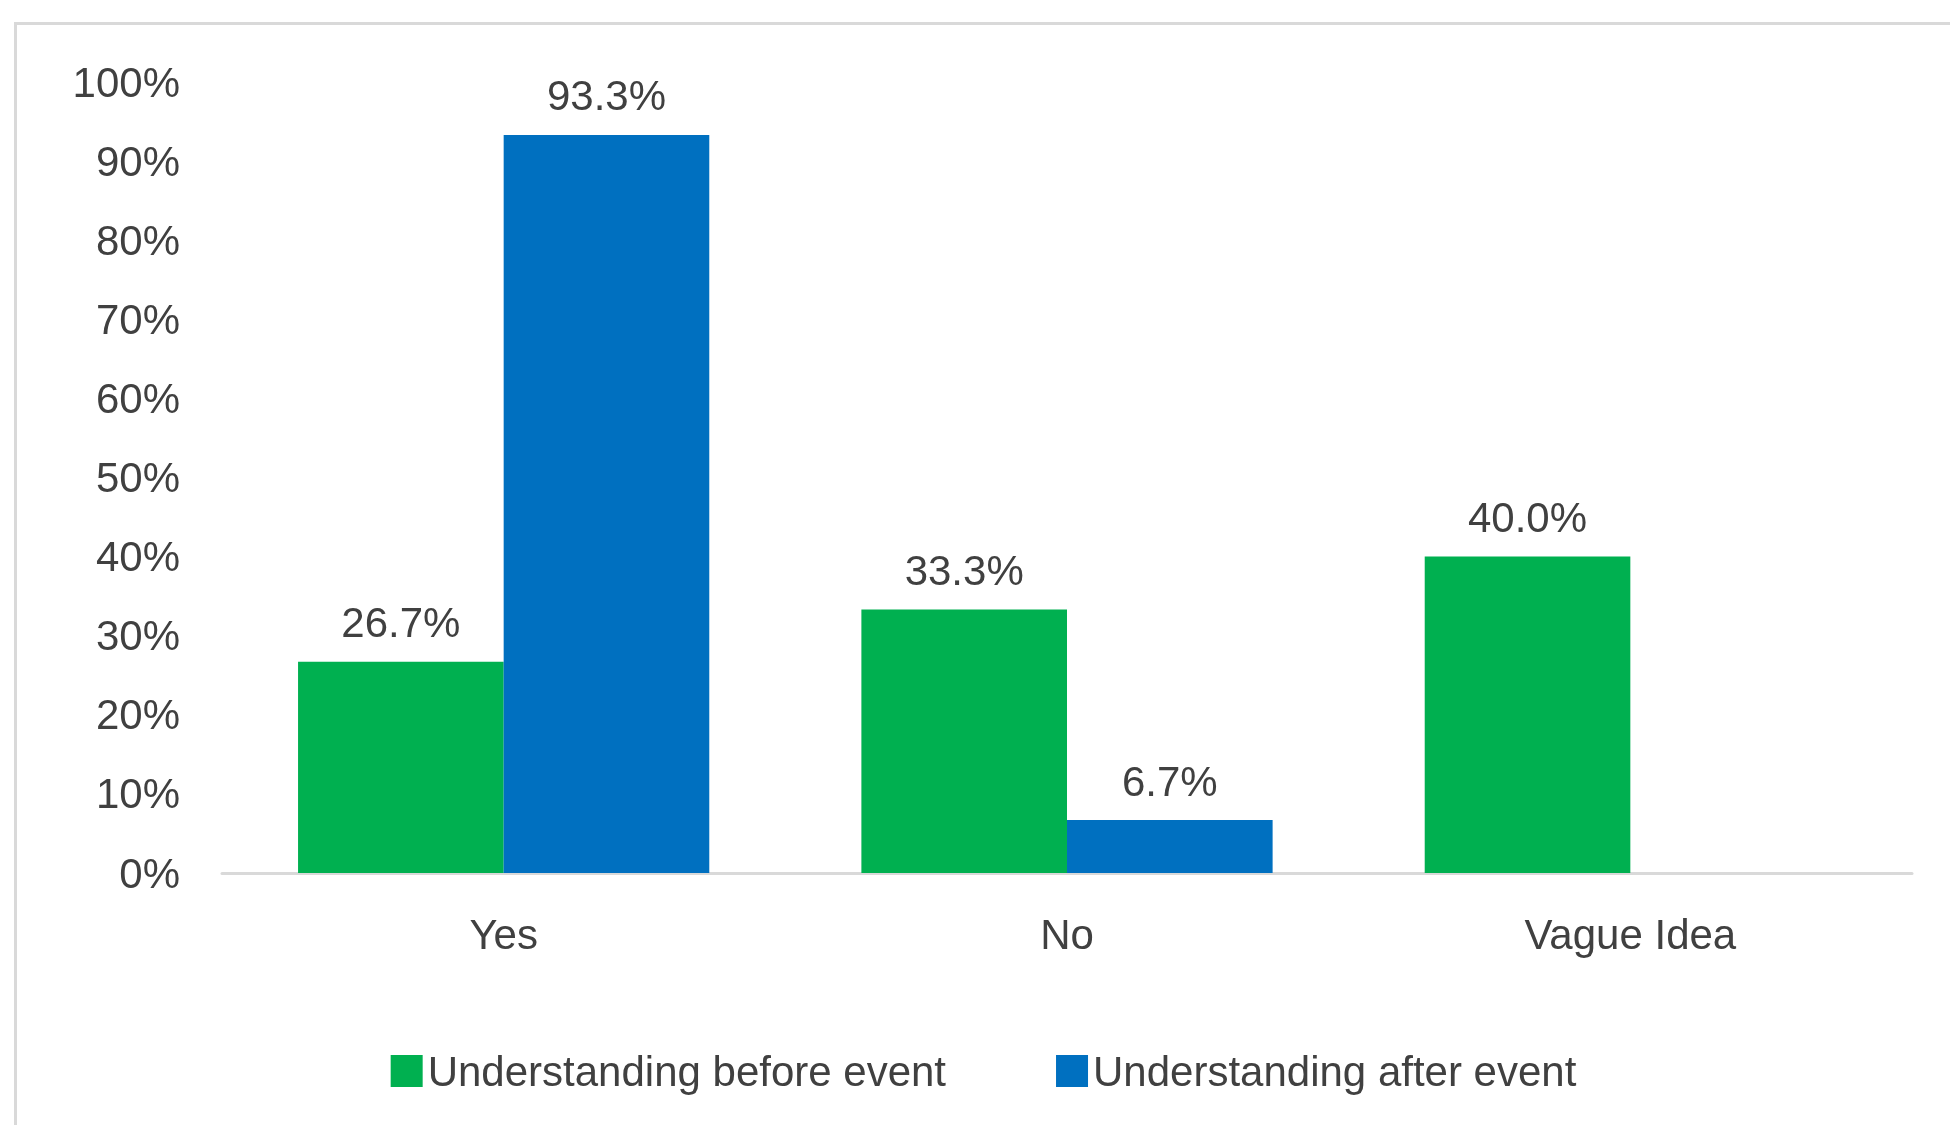  I want to click on data-label: 40.0%, so click(1527, 518).